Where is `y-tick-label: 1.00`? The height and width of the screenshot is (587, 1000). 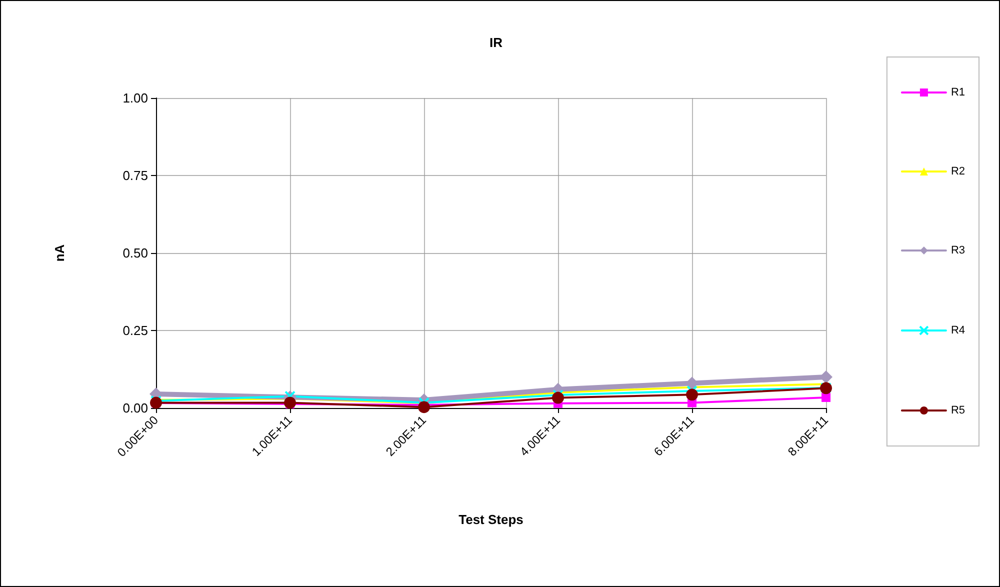 y-tick-label: 1.00 is located at coordinates (135, 98).